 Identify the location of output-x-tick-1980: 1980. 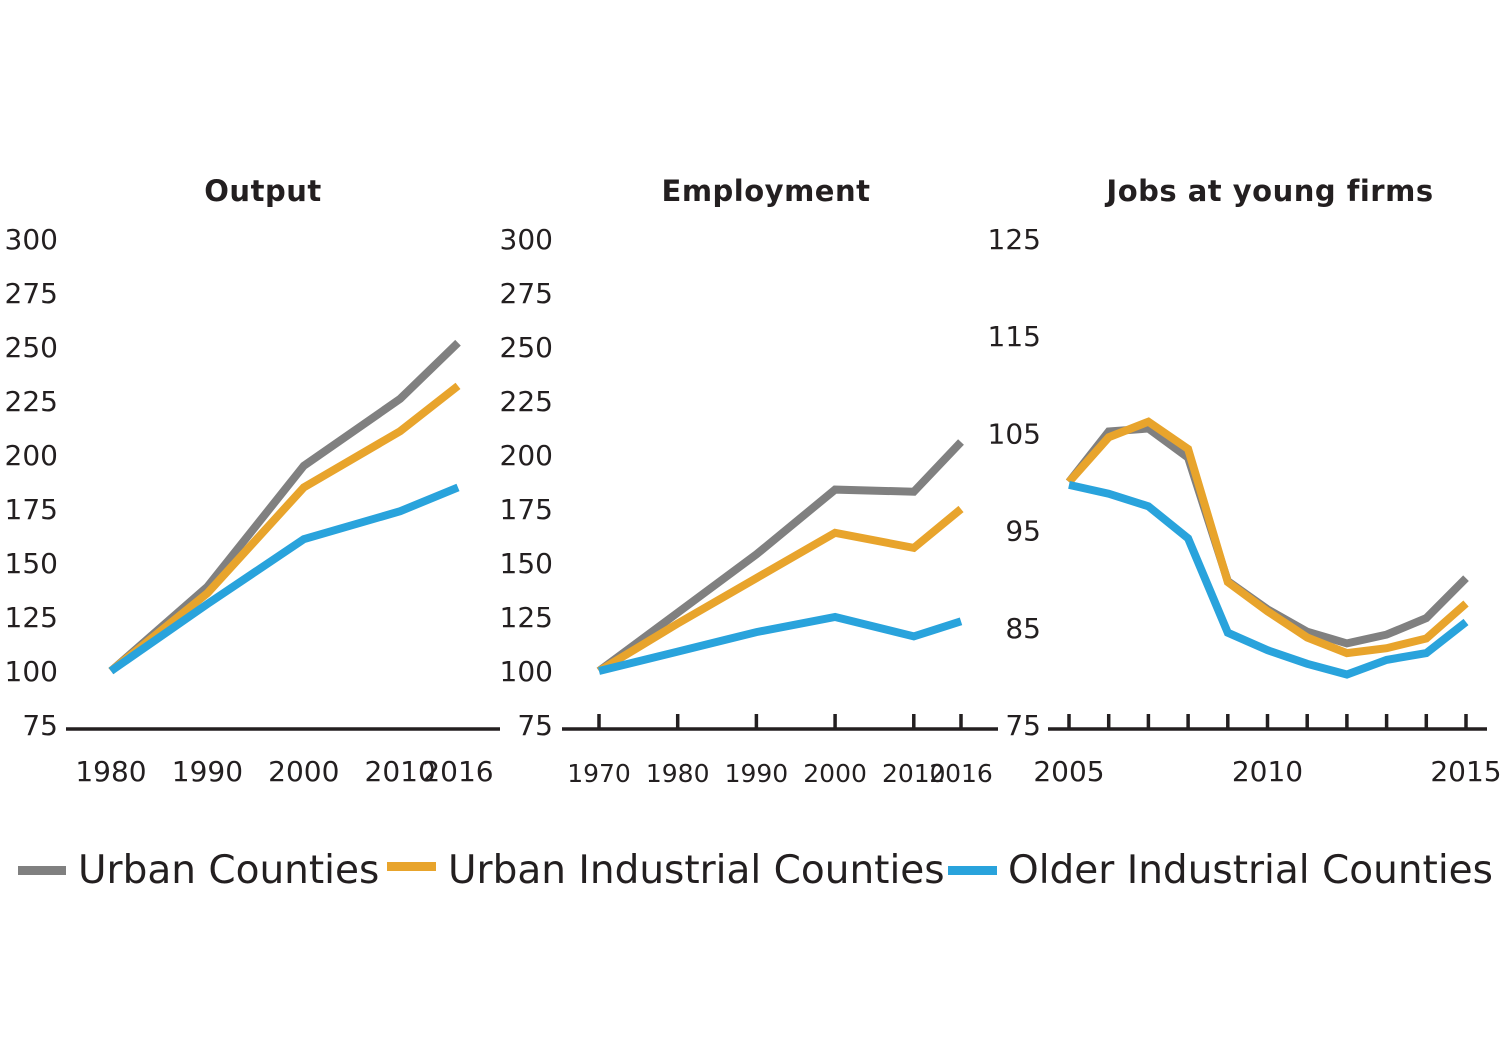
(110, 771).